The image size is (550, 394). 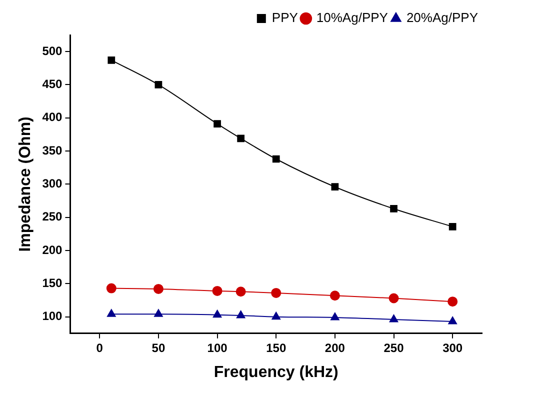 I want to click on x-tick-label: 250, so click(x=394, y=347).